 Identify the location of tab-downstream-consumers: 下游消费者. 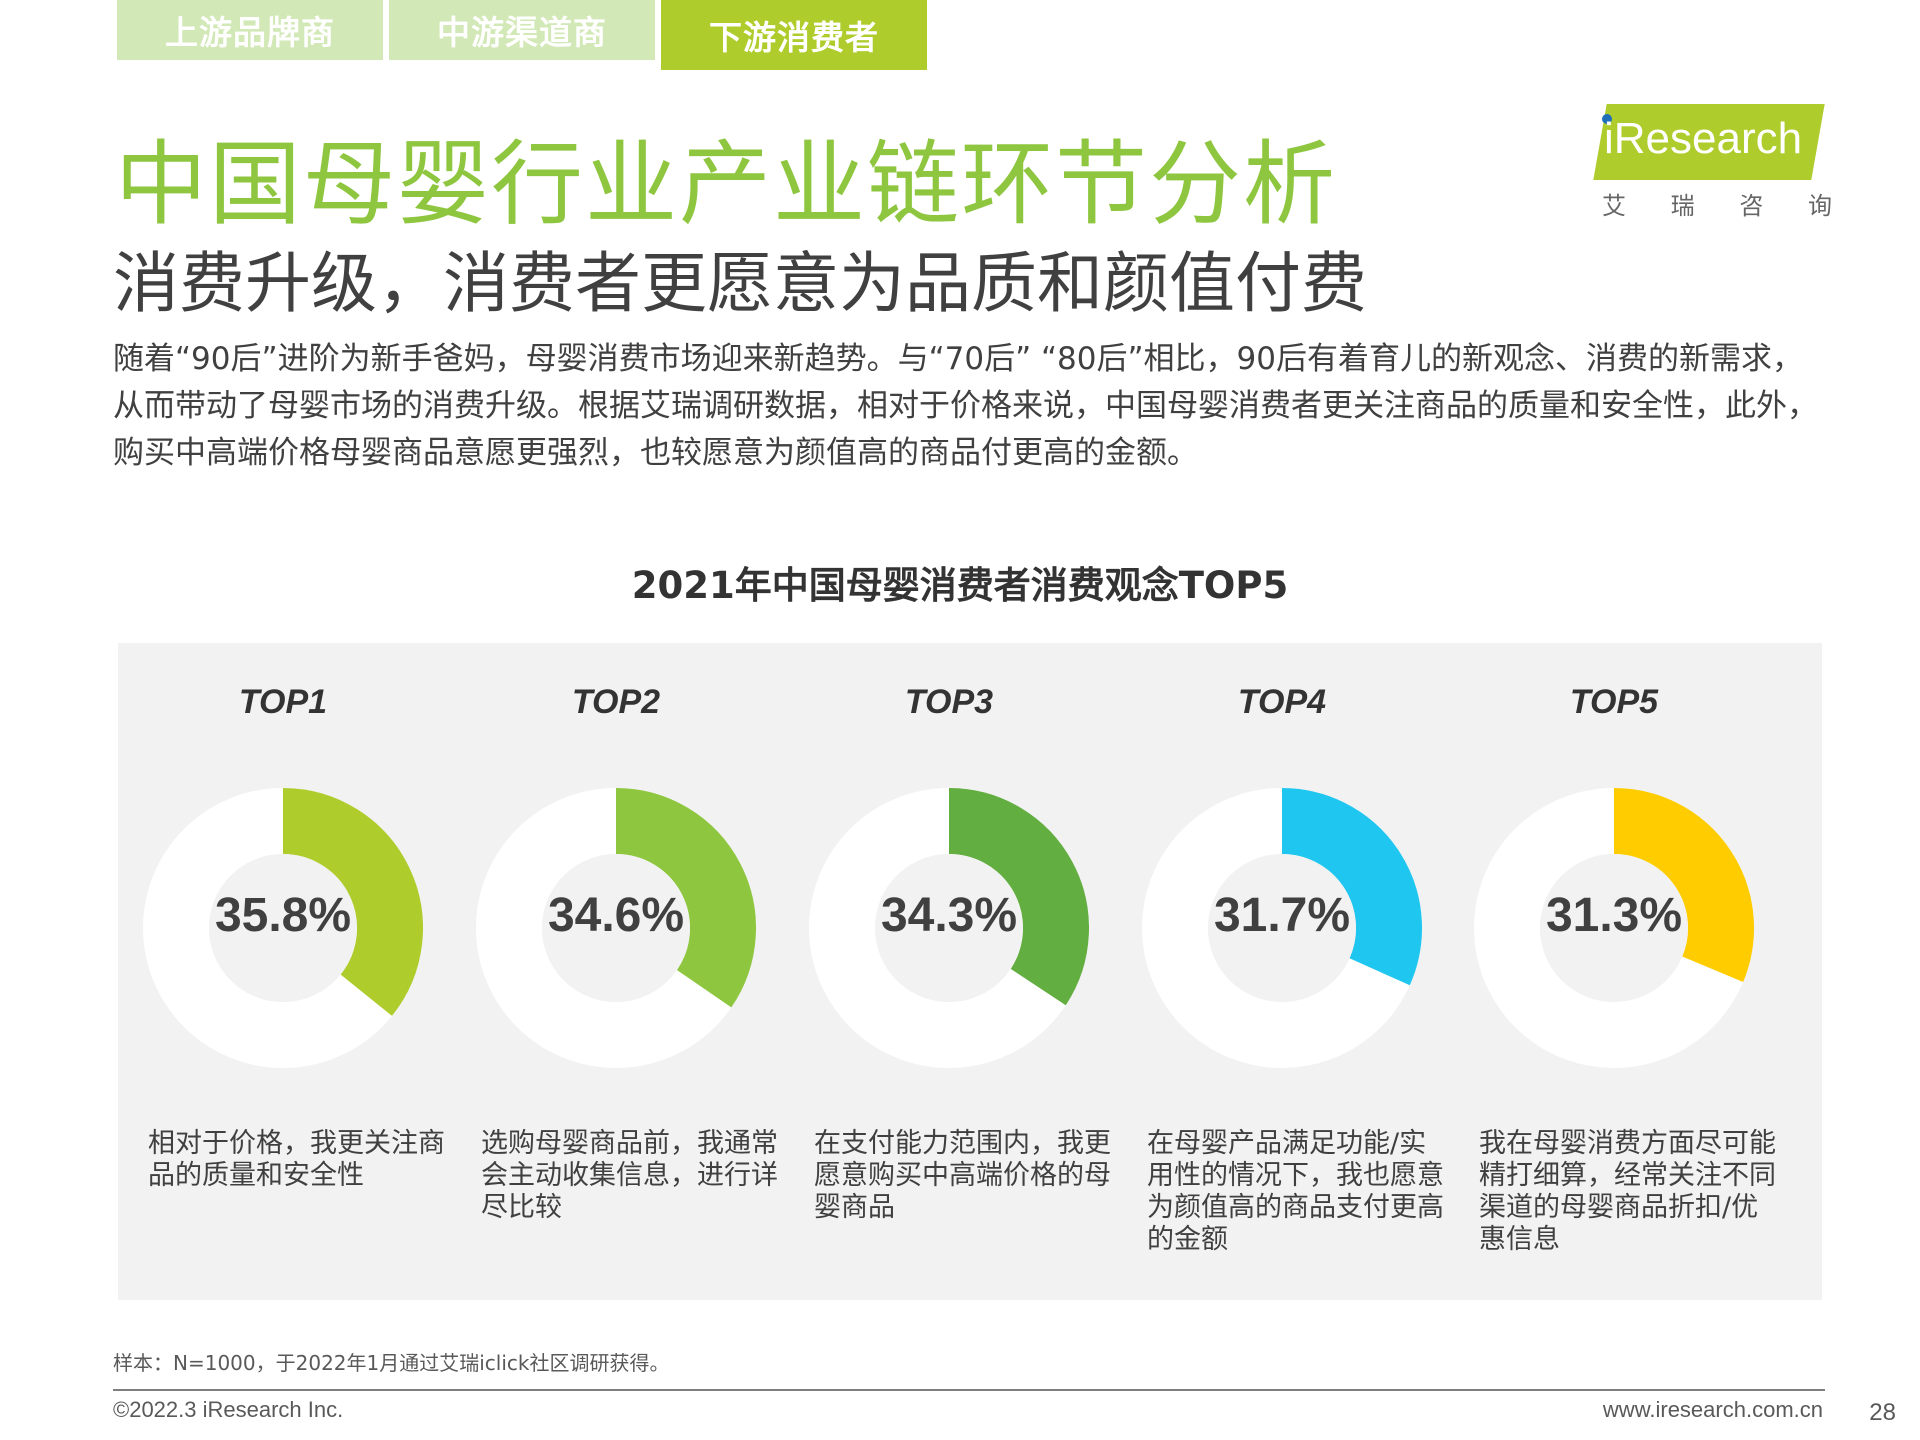
(794, 35).